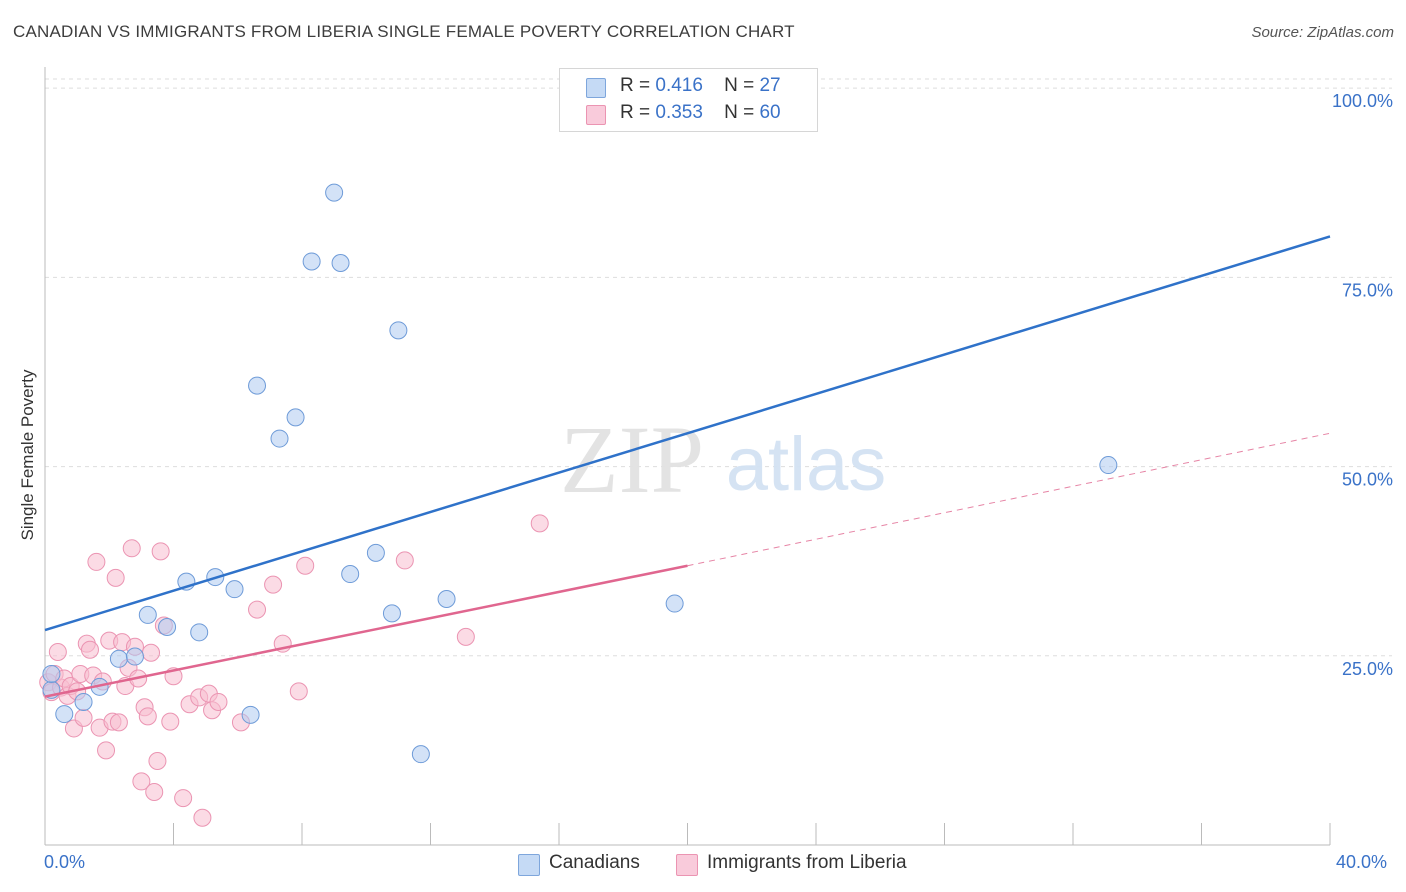 The image size is (1406, 892). Describe the element at coordinates (596, 115) in the screenshot. I see `legend-swatch-liberia` at that location.